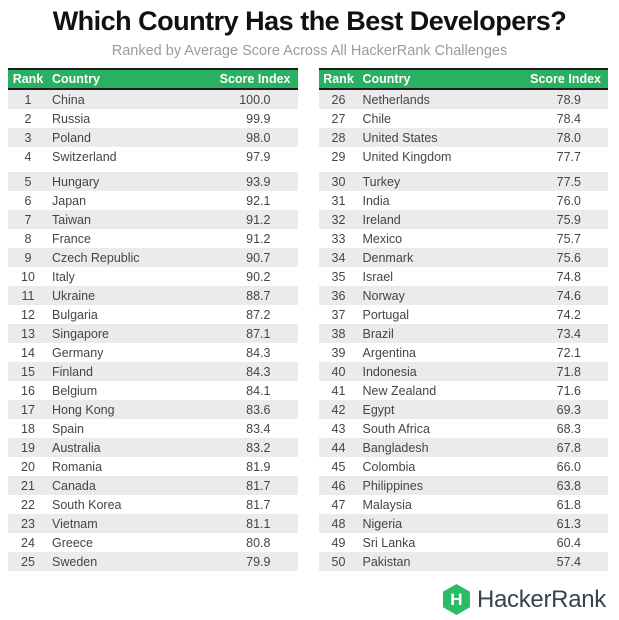  Describe the element at coordinates (568, 257) in the screenshot. I see `score-cell: 75.6` at that location.